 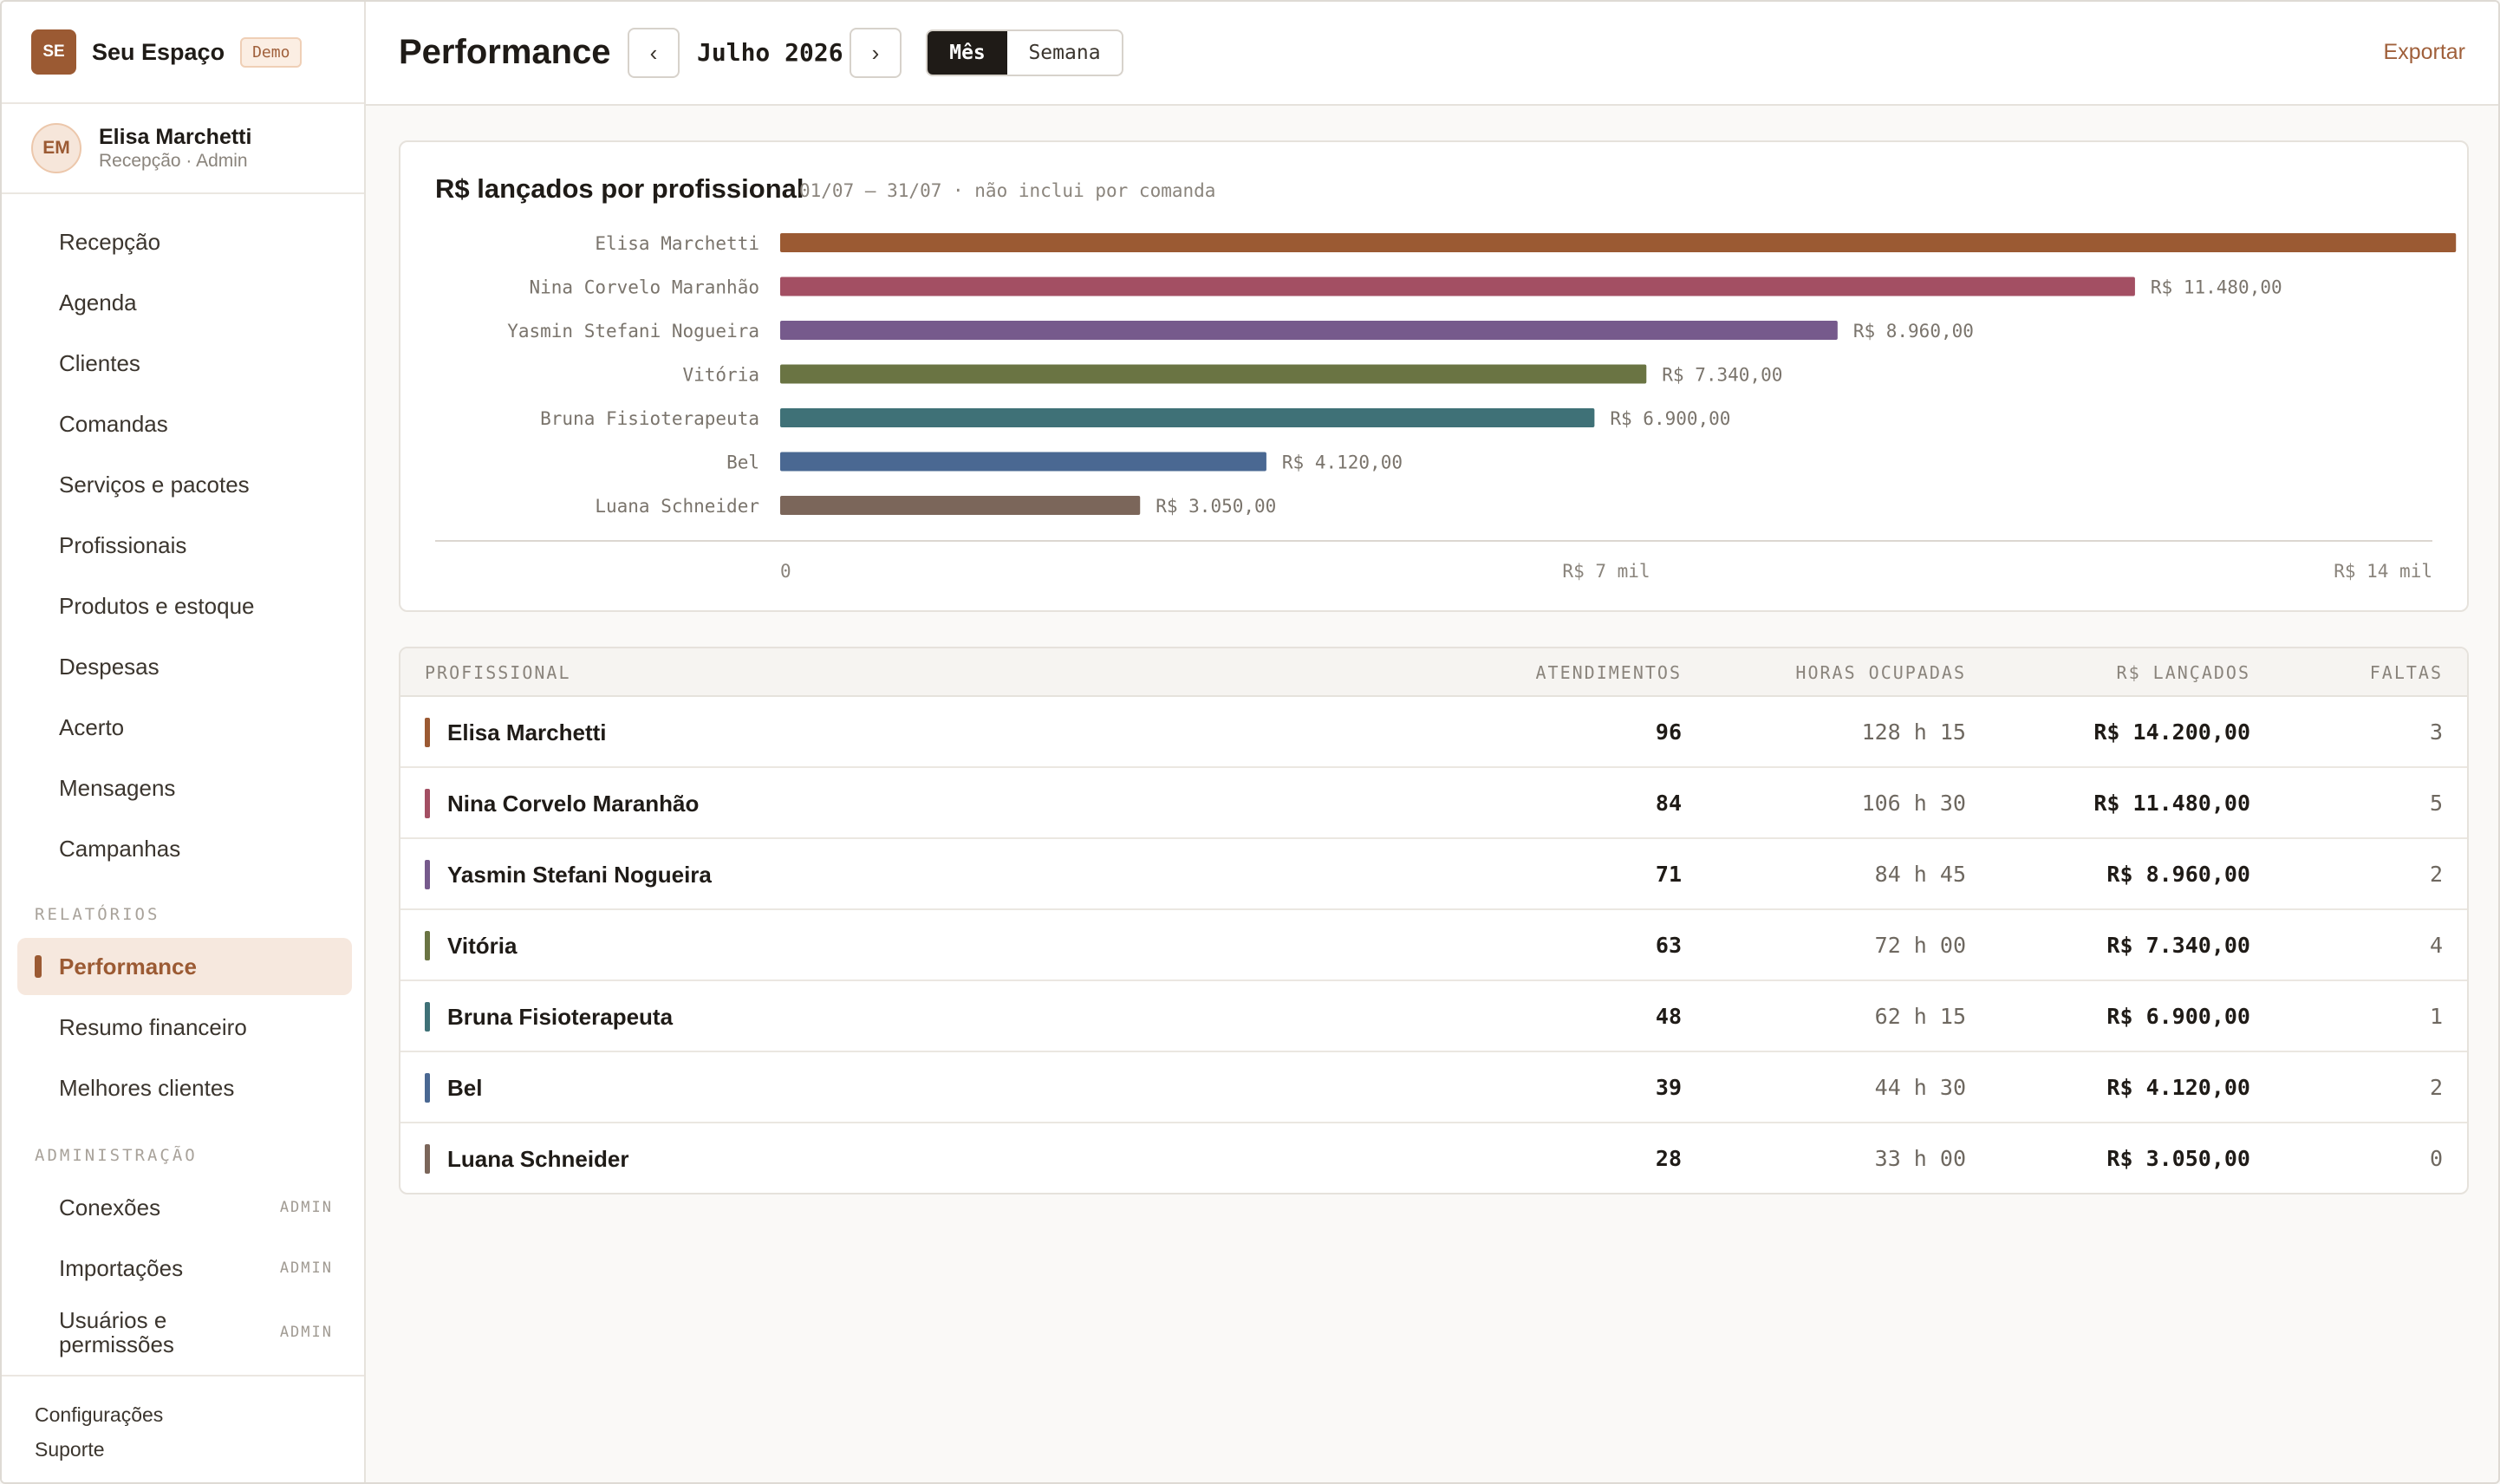 I want to click on x-tick-label: R$ 7 mil, so click(x=1606, y=571).